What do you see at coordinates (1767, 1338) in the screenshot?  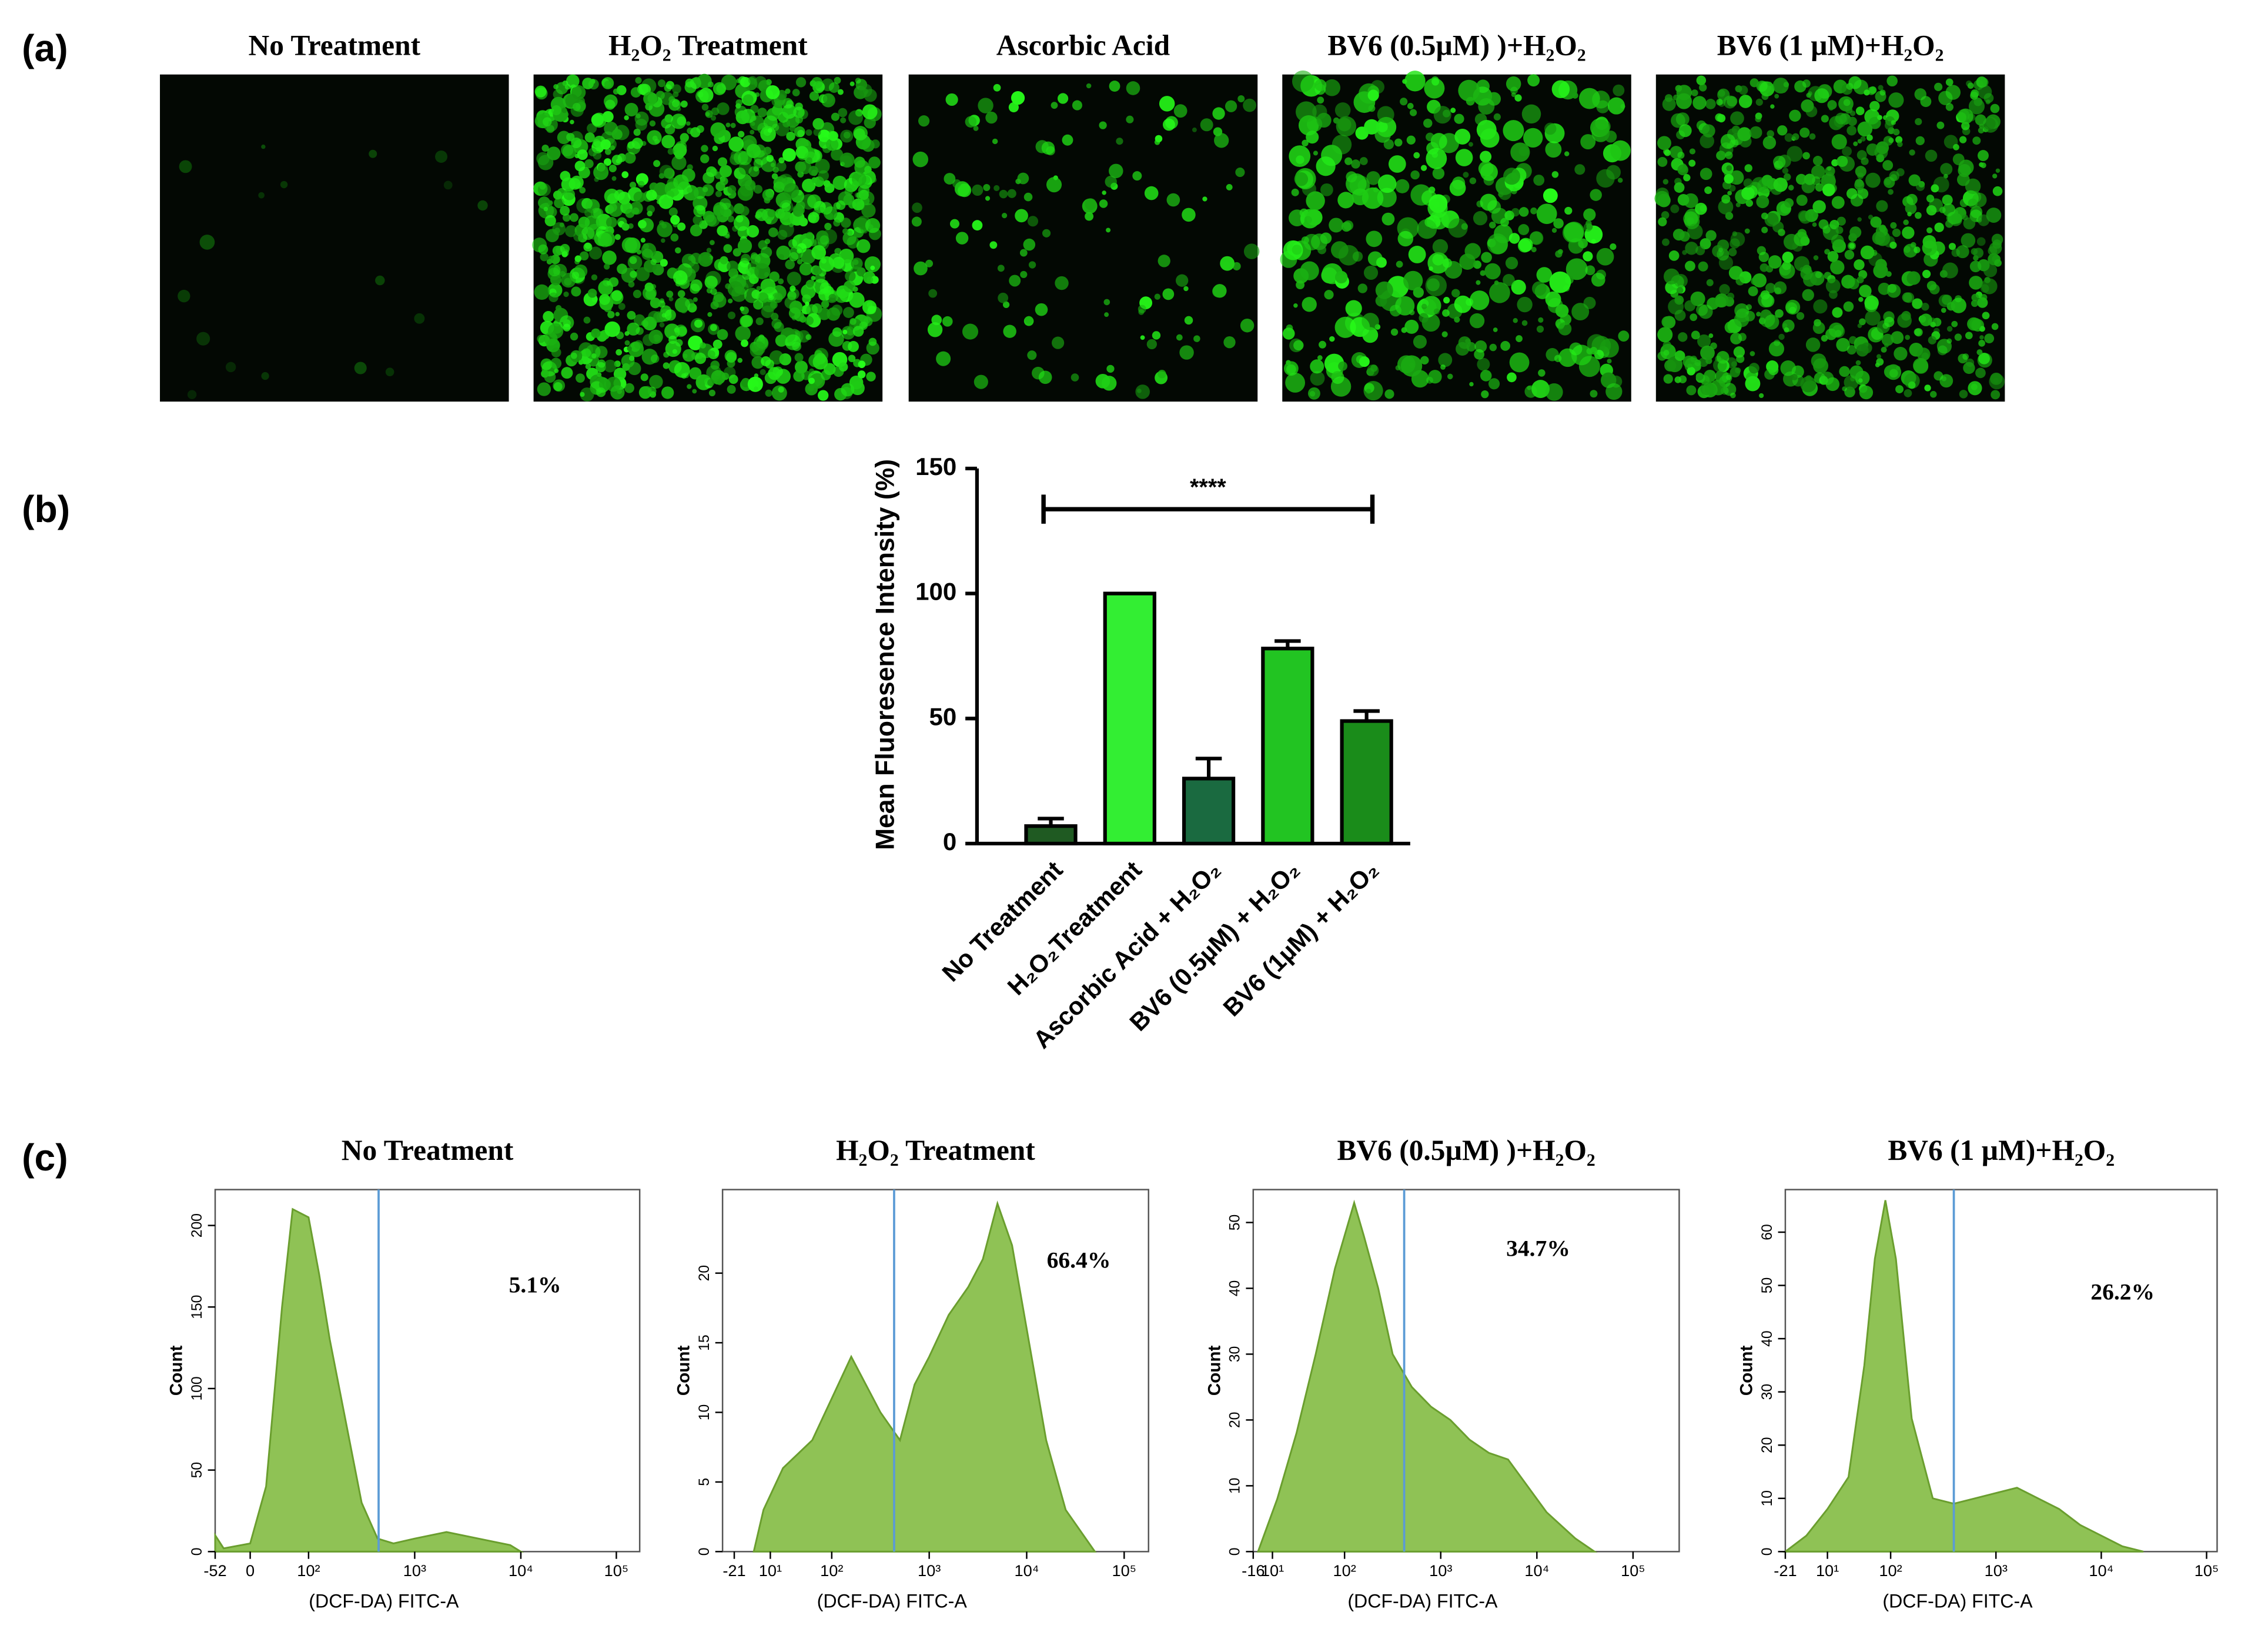 I see `y-tick-label: 40` at bounding box center [1767, 1338].